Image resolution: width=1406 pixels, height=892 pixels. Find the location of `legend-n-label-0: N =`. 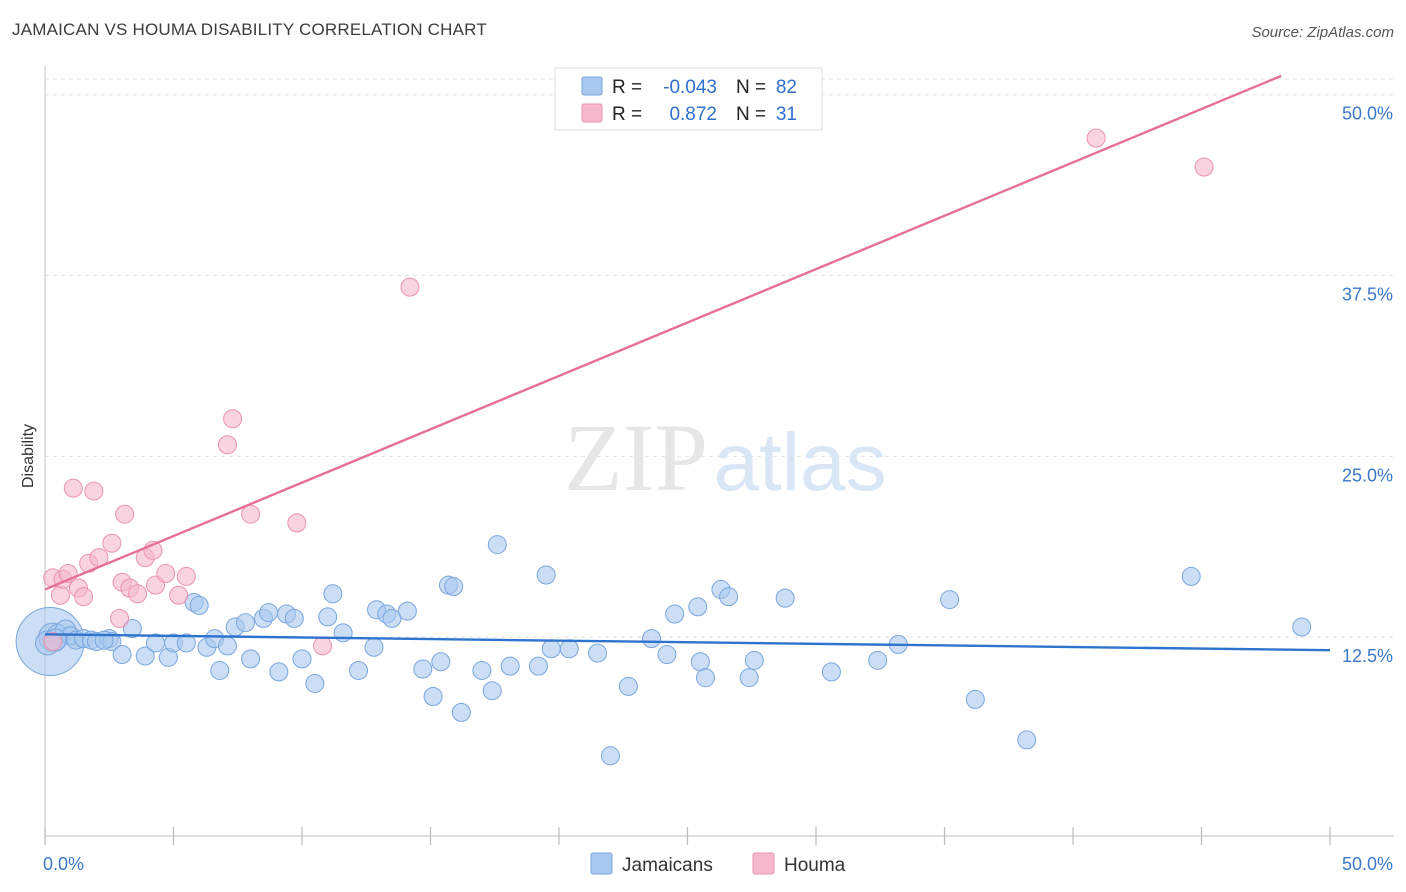

legend-n-label-0: N = is located at coordinates (751, 87).